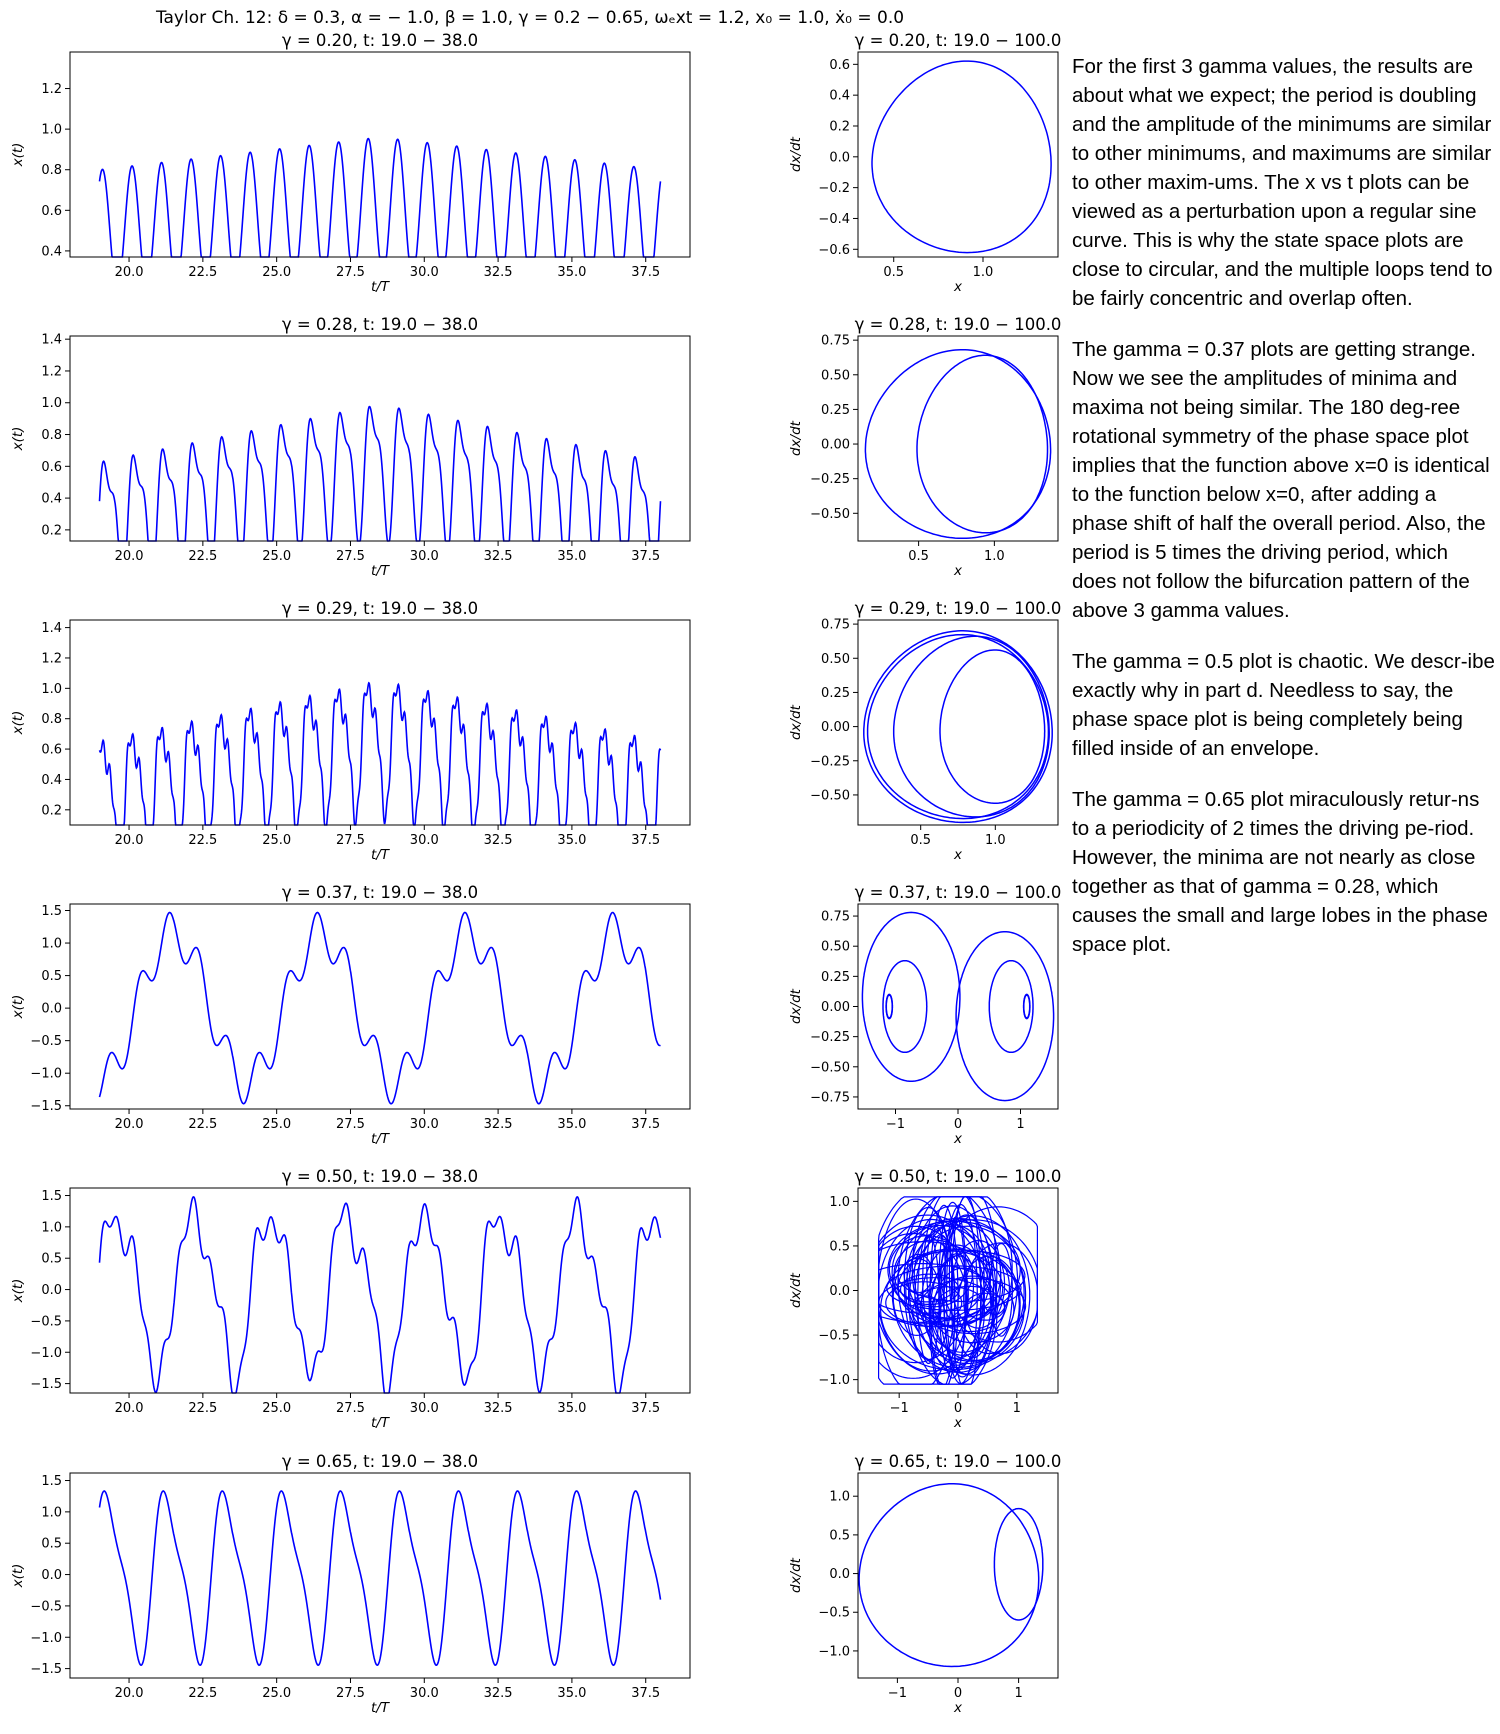 Image resolution: width=1500 pixels, height=1734 pixels. I want to click on y-tick-label: 0.25, so click(835, 693).